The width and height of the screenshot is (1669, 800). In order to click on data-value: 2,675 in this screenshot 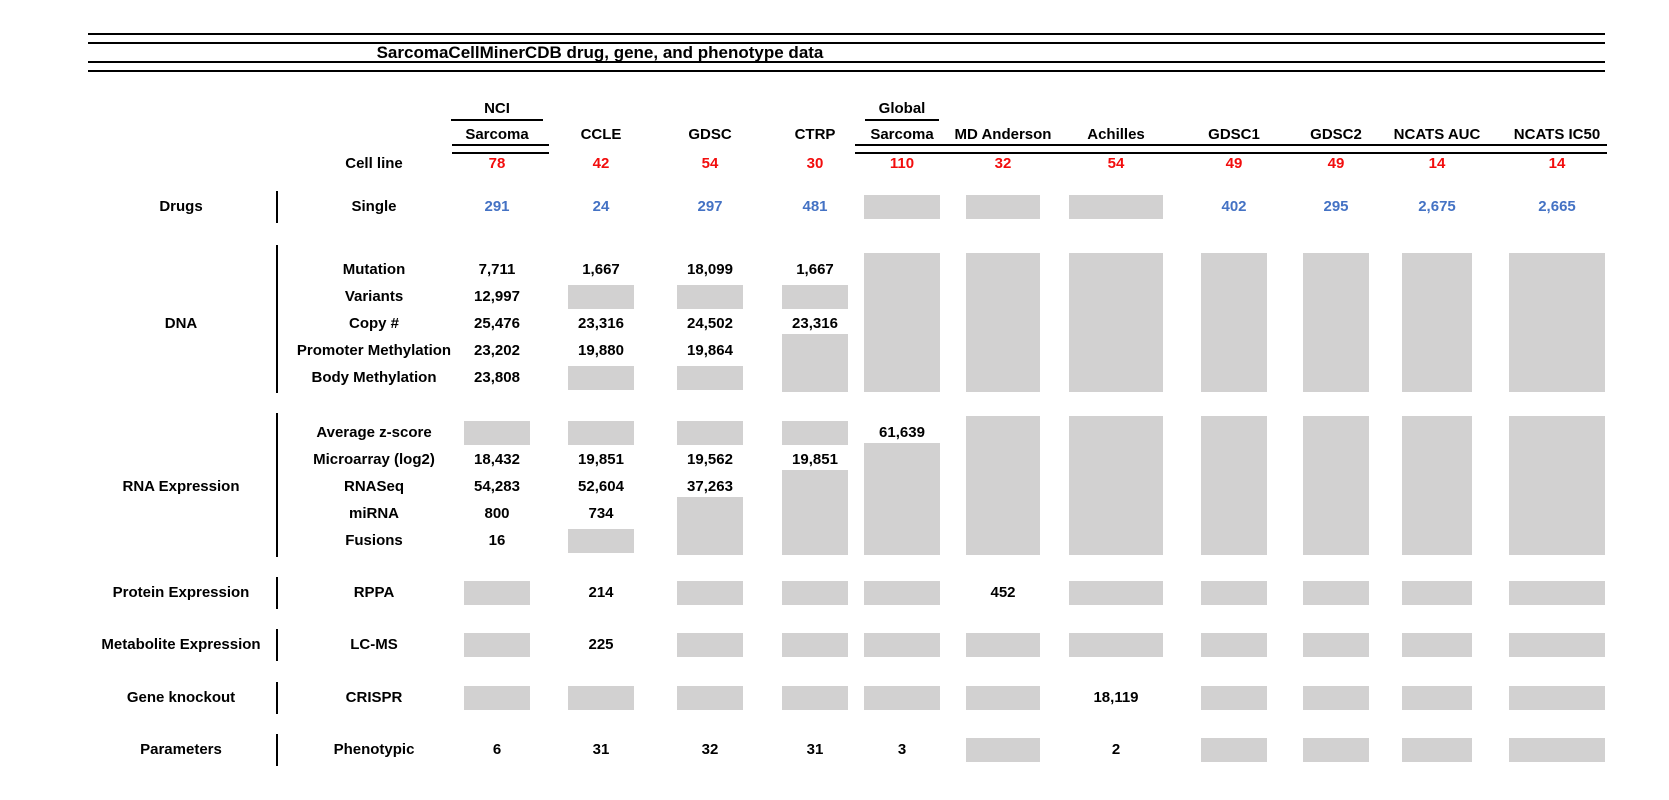, I will do `click(1437, 206)`.